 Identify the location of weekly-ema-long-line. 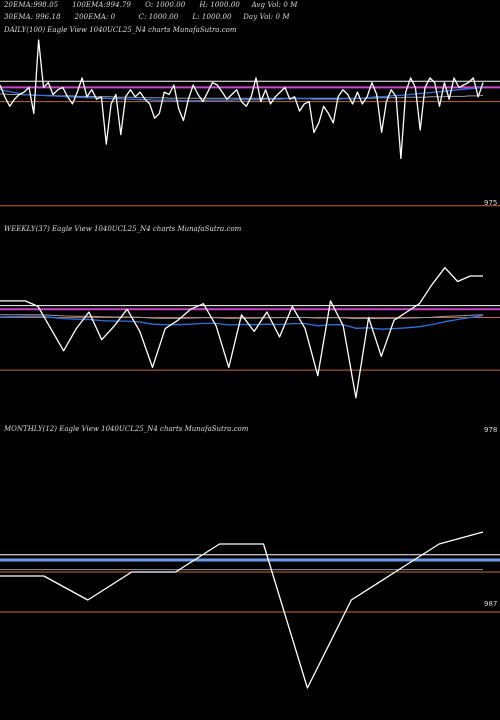
(242, 317).